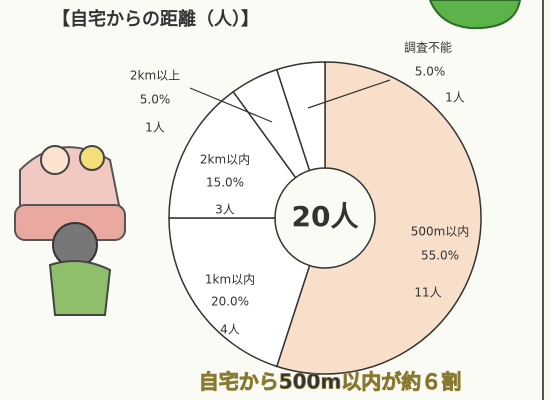 The image size is (551, 400). I want to click on value-label: 15.0%, so click(225, 183).